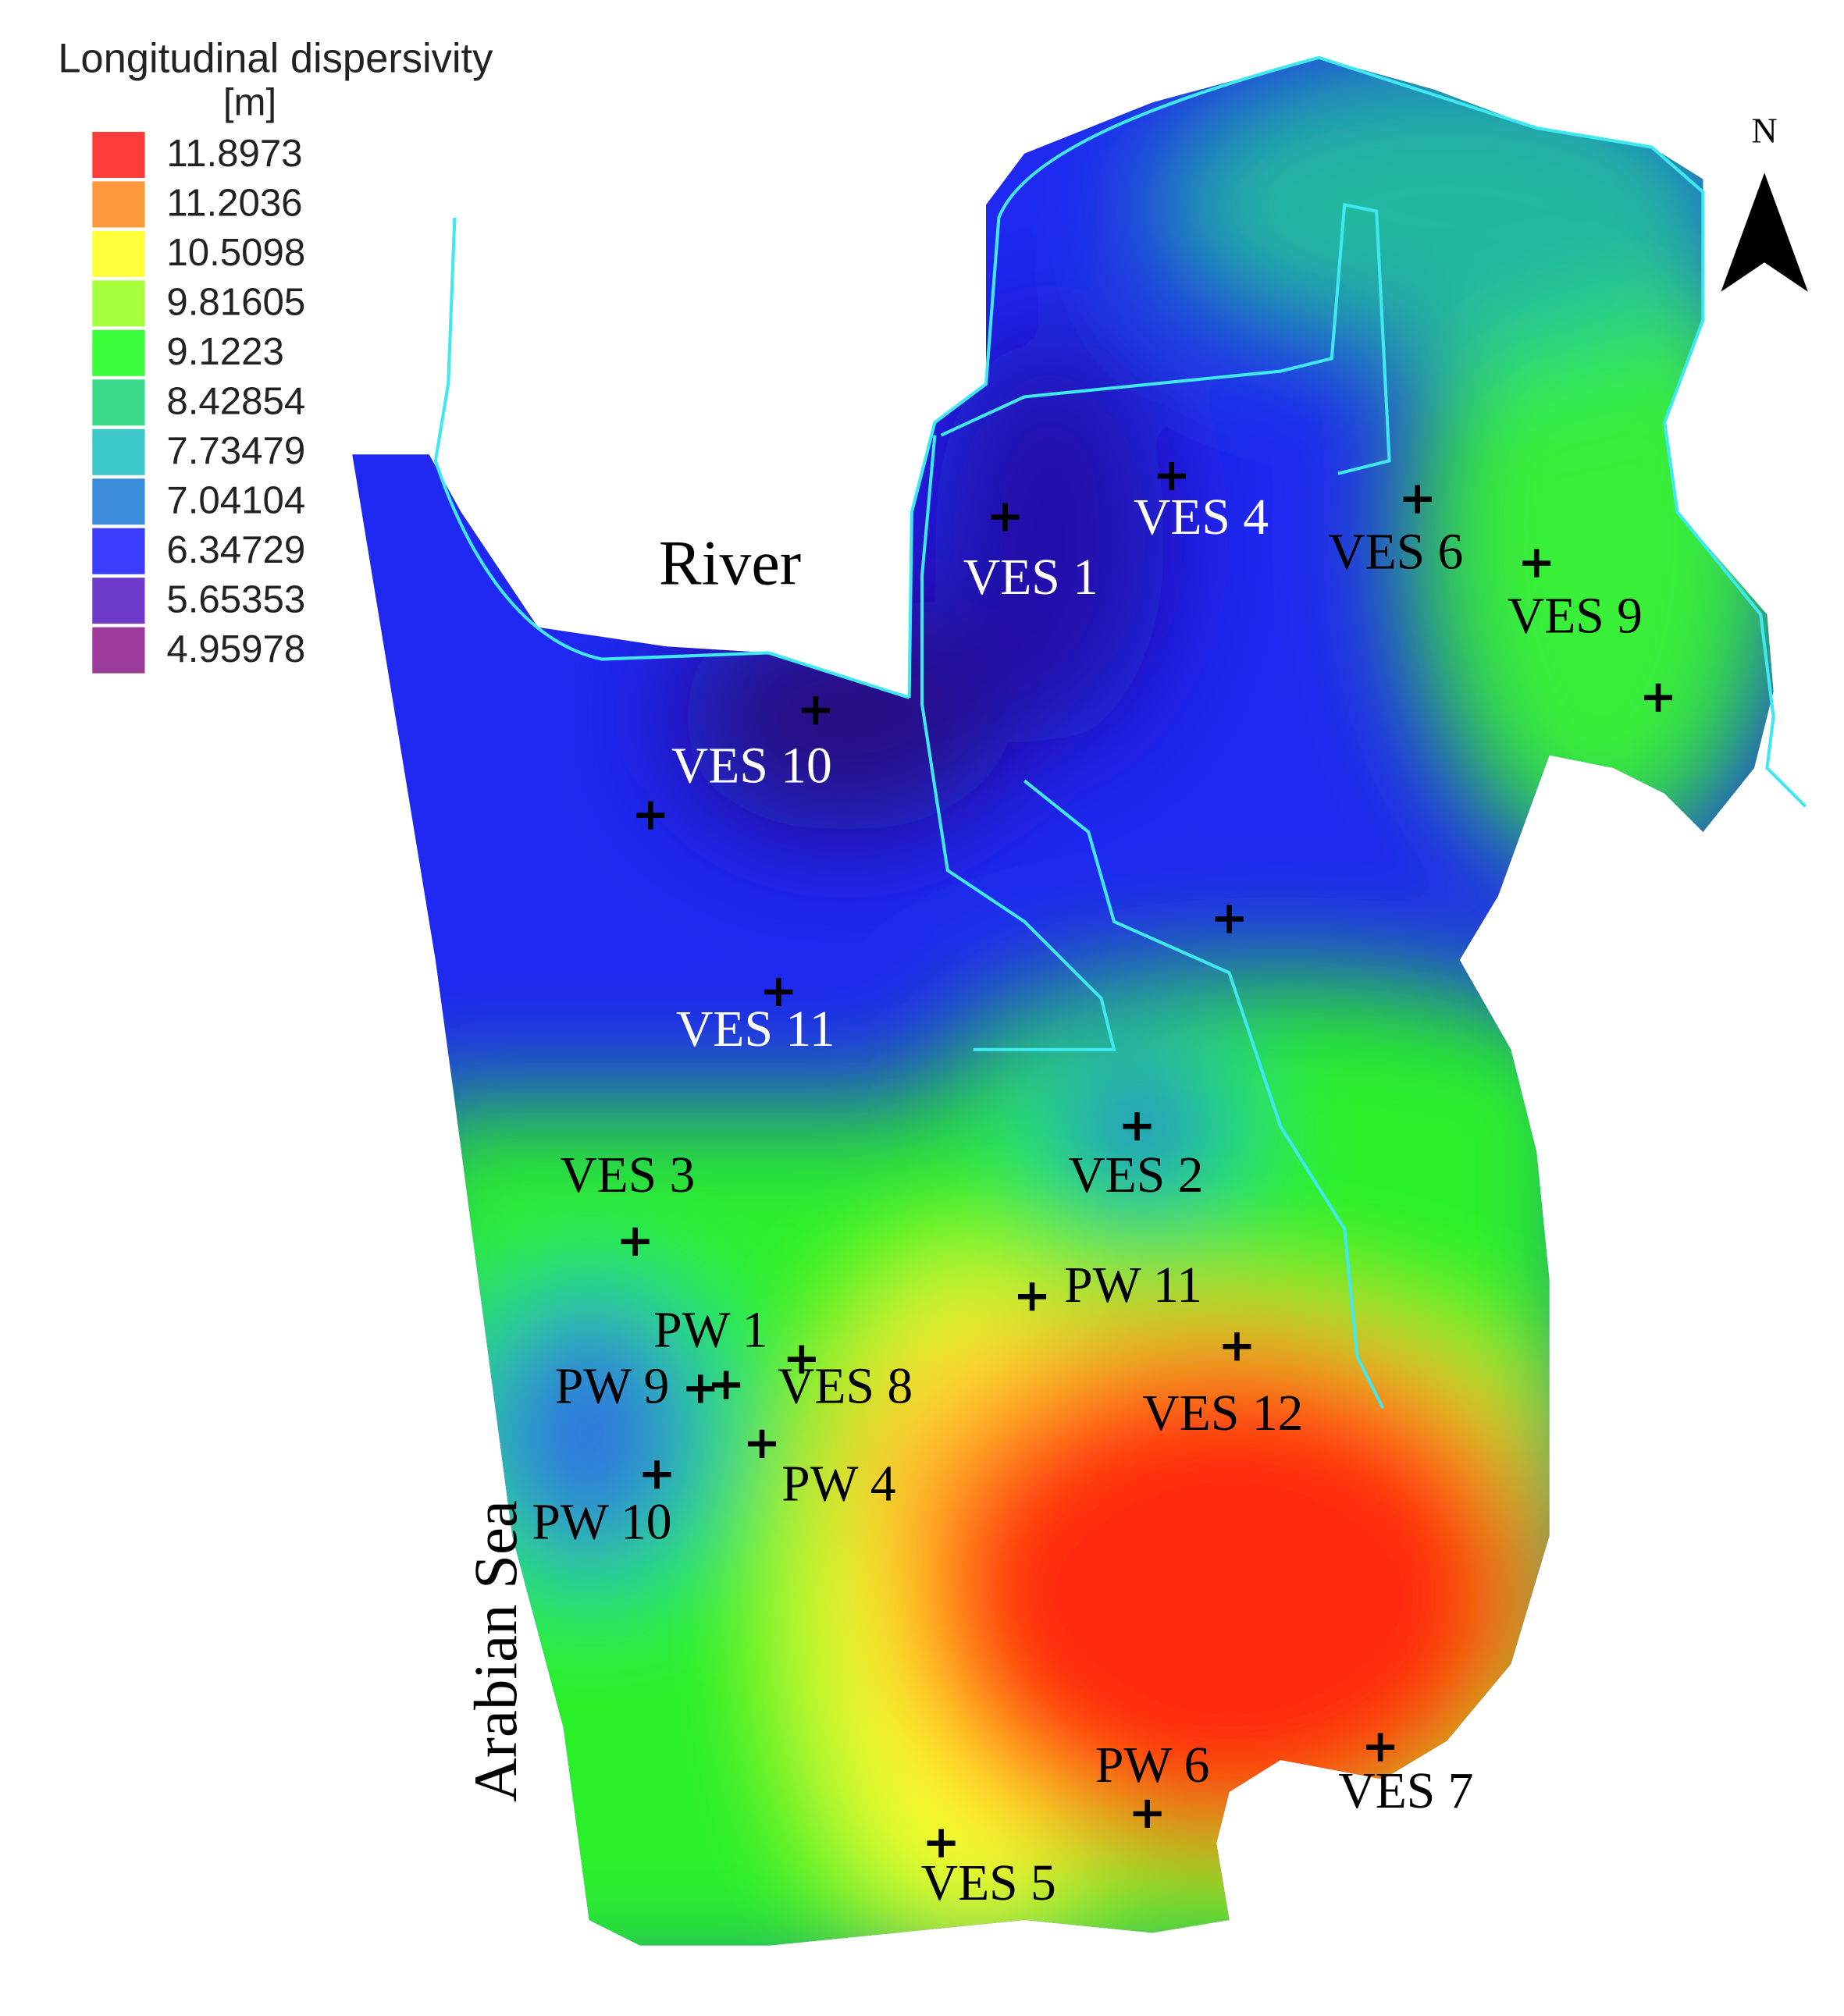 This screenshot has height=2016, width=1844. What do you see at coordinates (838, 1484) in the screenshot?
I see `point-label: PW 4` at bounding box center [838, 1484].